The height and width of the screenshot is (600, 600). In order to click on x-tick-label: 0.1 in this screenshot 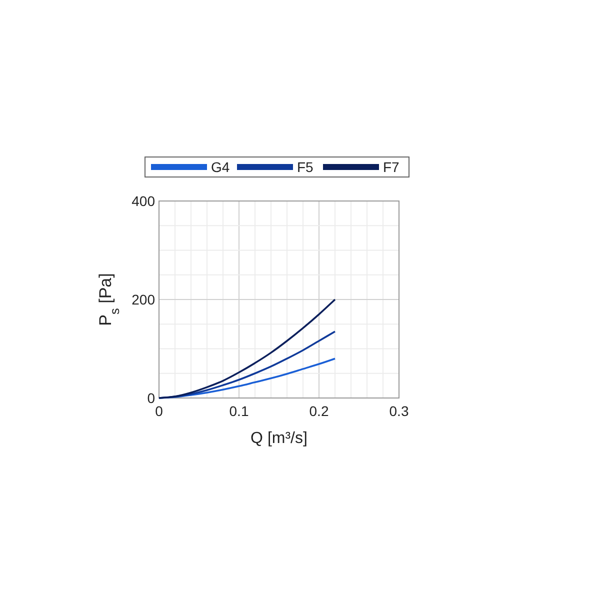, I will do `click(239, 411)`.